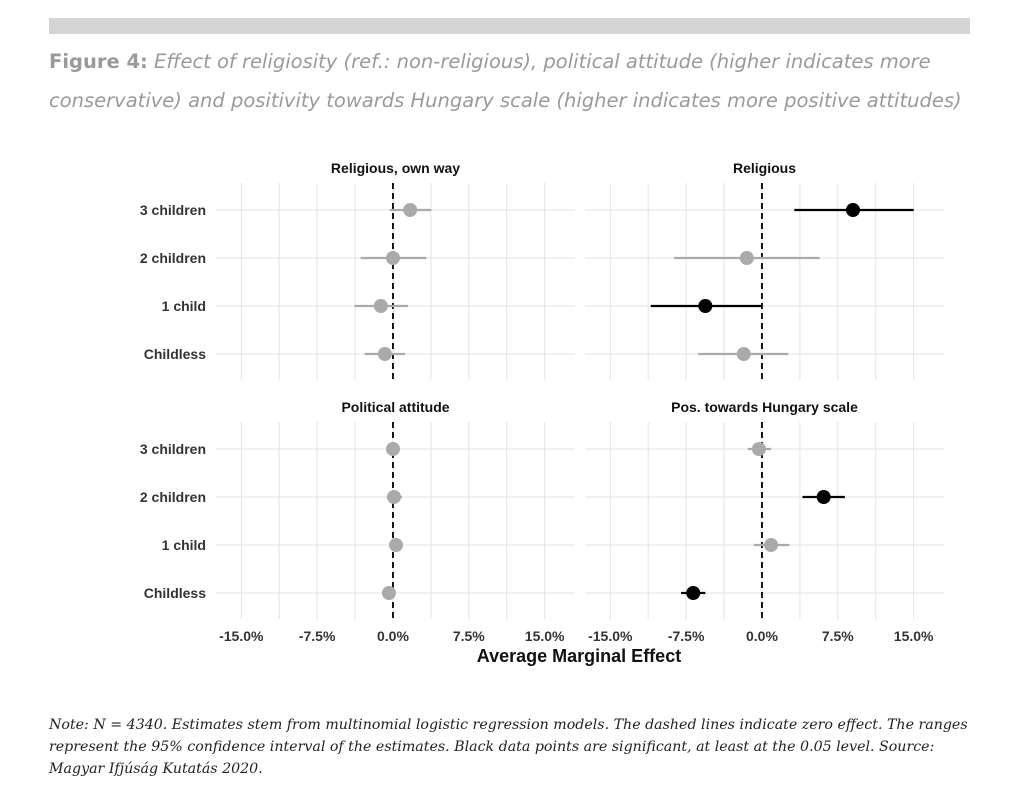 The image size is (1017, 800). Describe the element at coordinates (764, 168) in the screenshot. I see `panel-title: Religious` at that location.